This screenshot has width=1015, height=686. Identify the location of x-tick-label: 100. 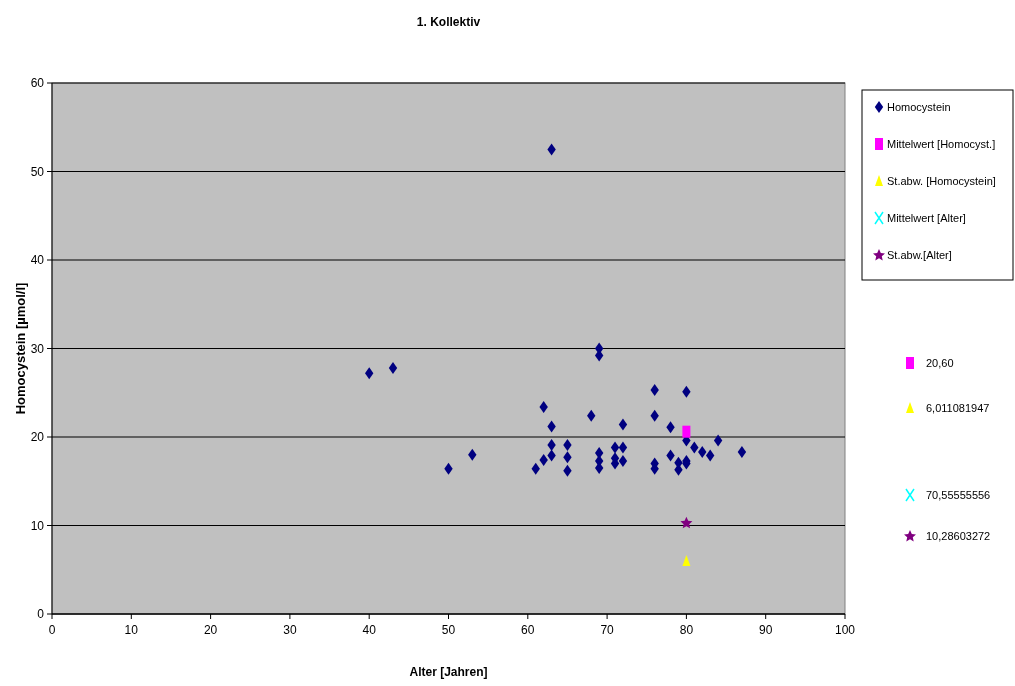
(845, 630).